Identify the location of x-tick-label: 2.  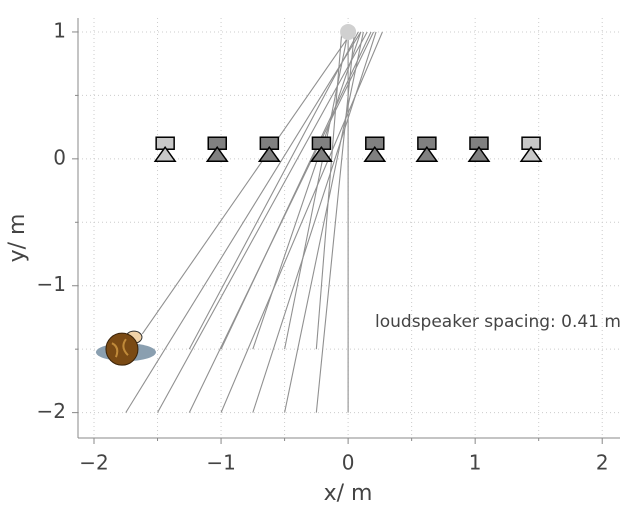
(602, 463).